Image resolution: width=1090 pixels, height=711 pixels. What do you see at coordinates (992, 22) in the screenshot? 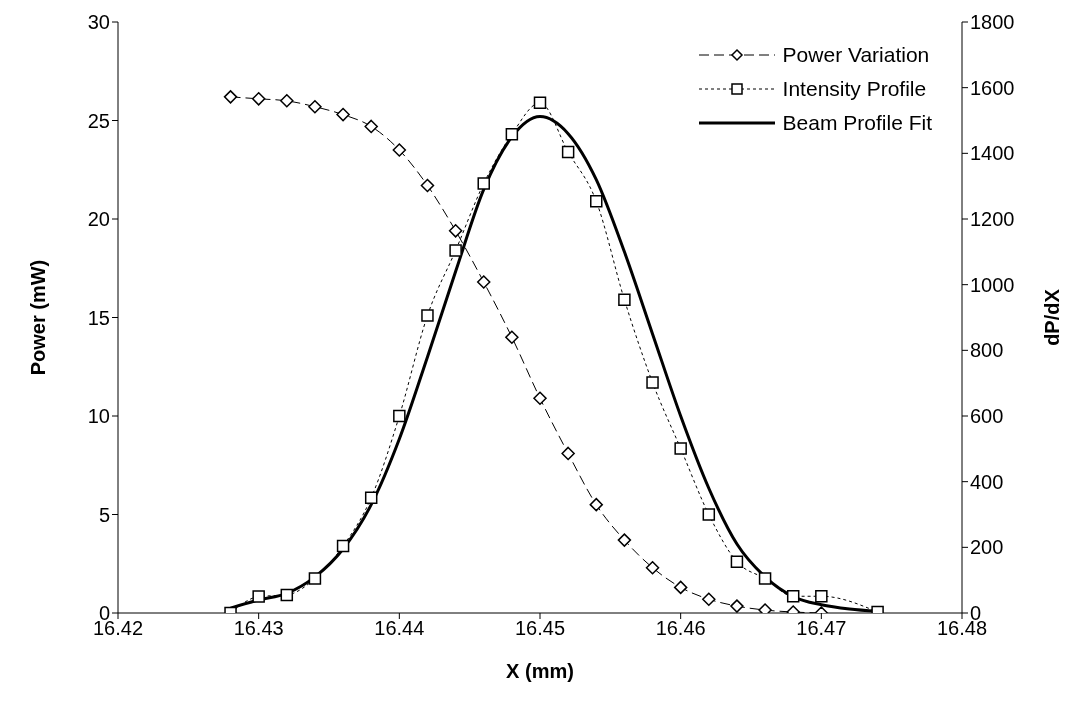
I see `y2-tick-label: 1800` at bounding box center [992, 22].